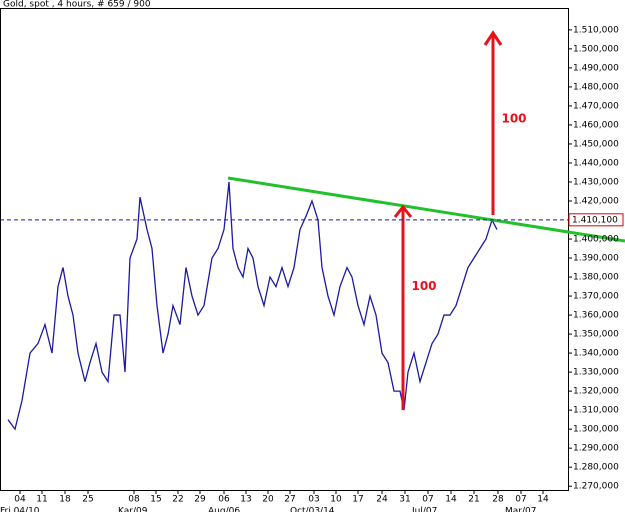  Describe the element at coordinates (596, 411) in the screenshot. I see `y-tick-label: 1.310,000` at that location.